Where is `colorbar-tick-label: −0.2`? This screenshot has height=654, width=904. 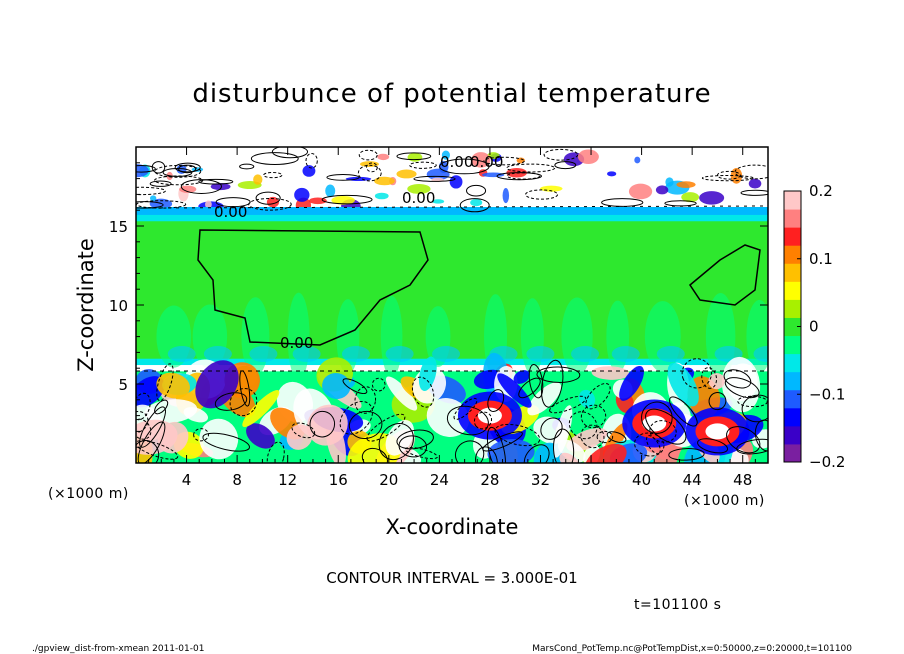
colorbar-tick-label: −0.2 is located at coordinates (827, 462).